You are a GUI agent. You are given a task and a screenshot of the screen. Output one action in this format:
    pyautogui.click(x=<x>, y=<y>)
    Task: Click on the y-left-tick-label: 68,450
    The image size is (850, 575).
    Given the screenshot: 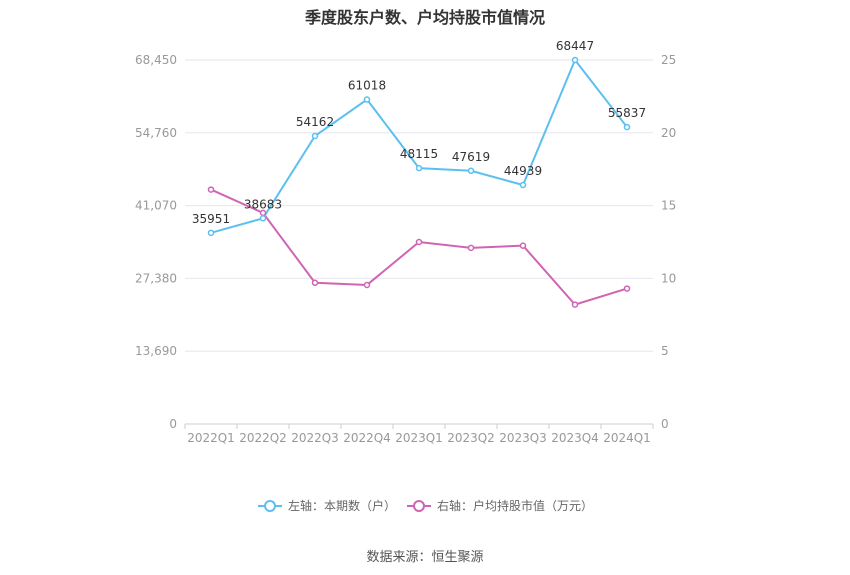 What is the action you would take?
    pyautogui.click(x=156, y=60)
    